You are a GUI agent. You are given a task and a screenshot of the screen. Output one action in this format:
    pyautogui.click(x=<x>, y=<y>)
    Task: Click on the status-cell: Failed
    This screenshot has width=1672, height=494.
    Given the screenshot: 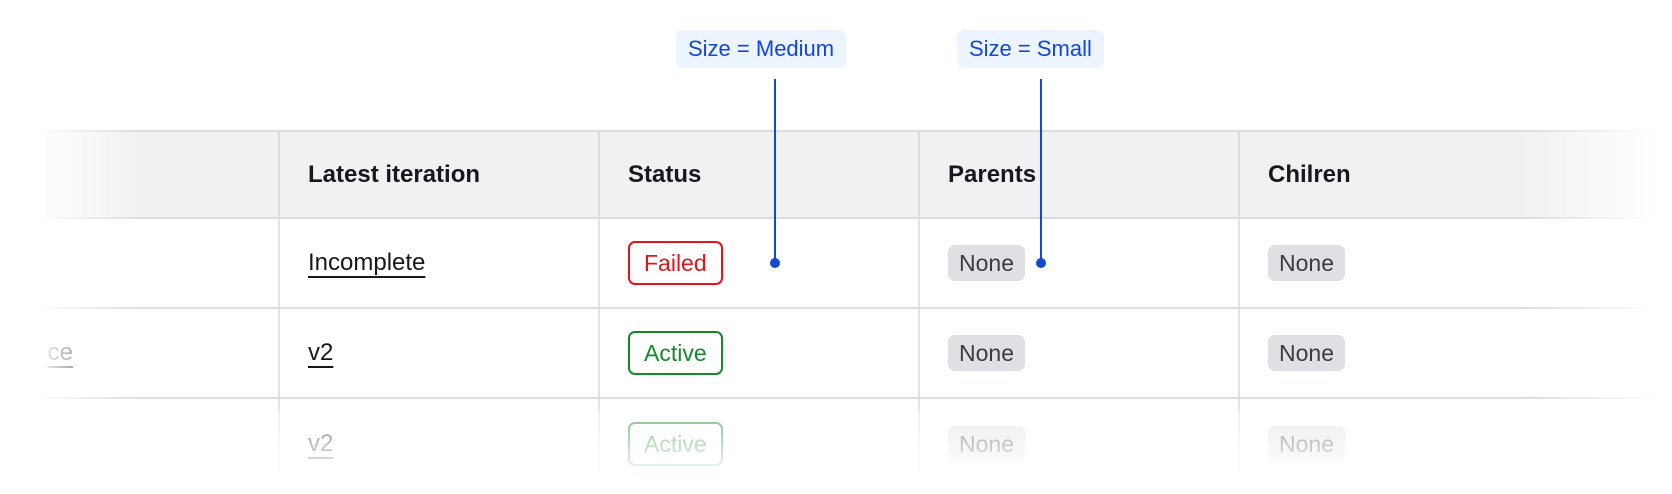 What is the action you would take?
    pyautogui.click(x=758, y=263)
    